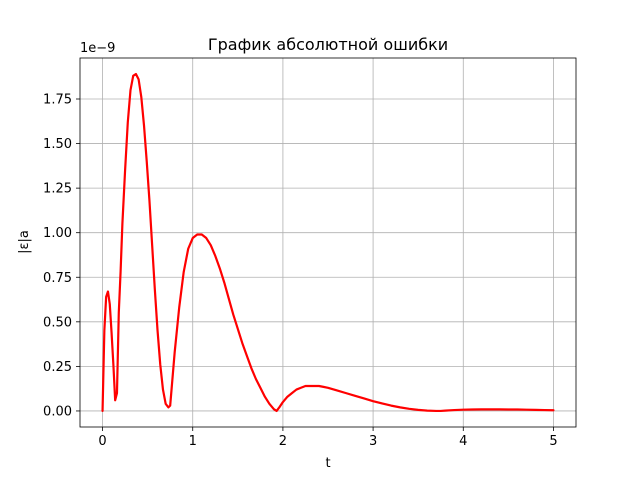 The width and height of the screenshot is (640, 480). What do you see at coordinates (463, 441) in the screenshot?
I see `x-tick-label: 4` at bounding box center [463, 441].